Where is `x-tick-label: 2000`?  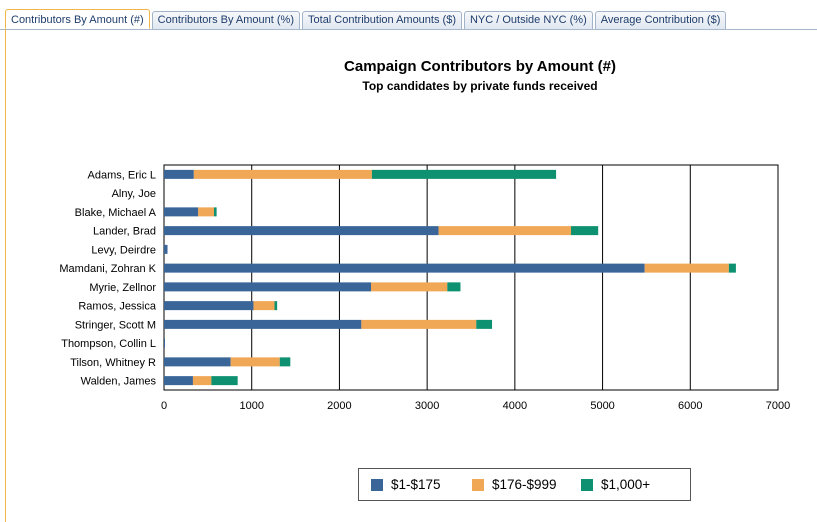
x-tick-label: 2000 is located at coordinates (339, 406).